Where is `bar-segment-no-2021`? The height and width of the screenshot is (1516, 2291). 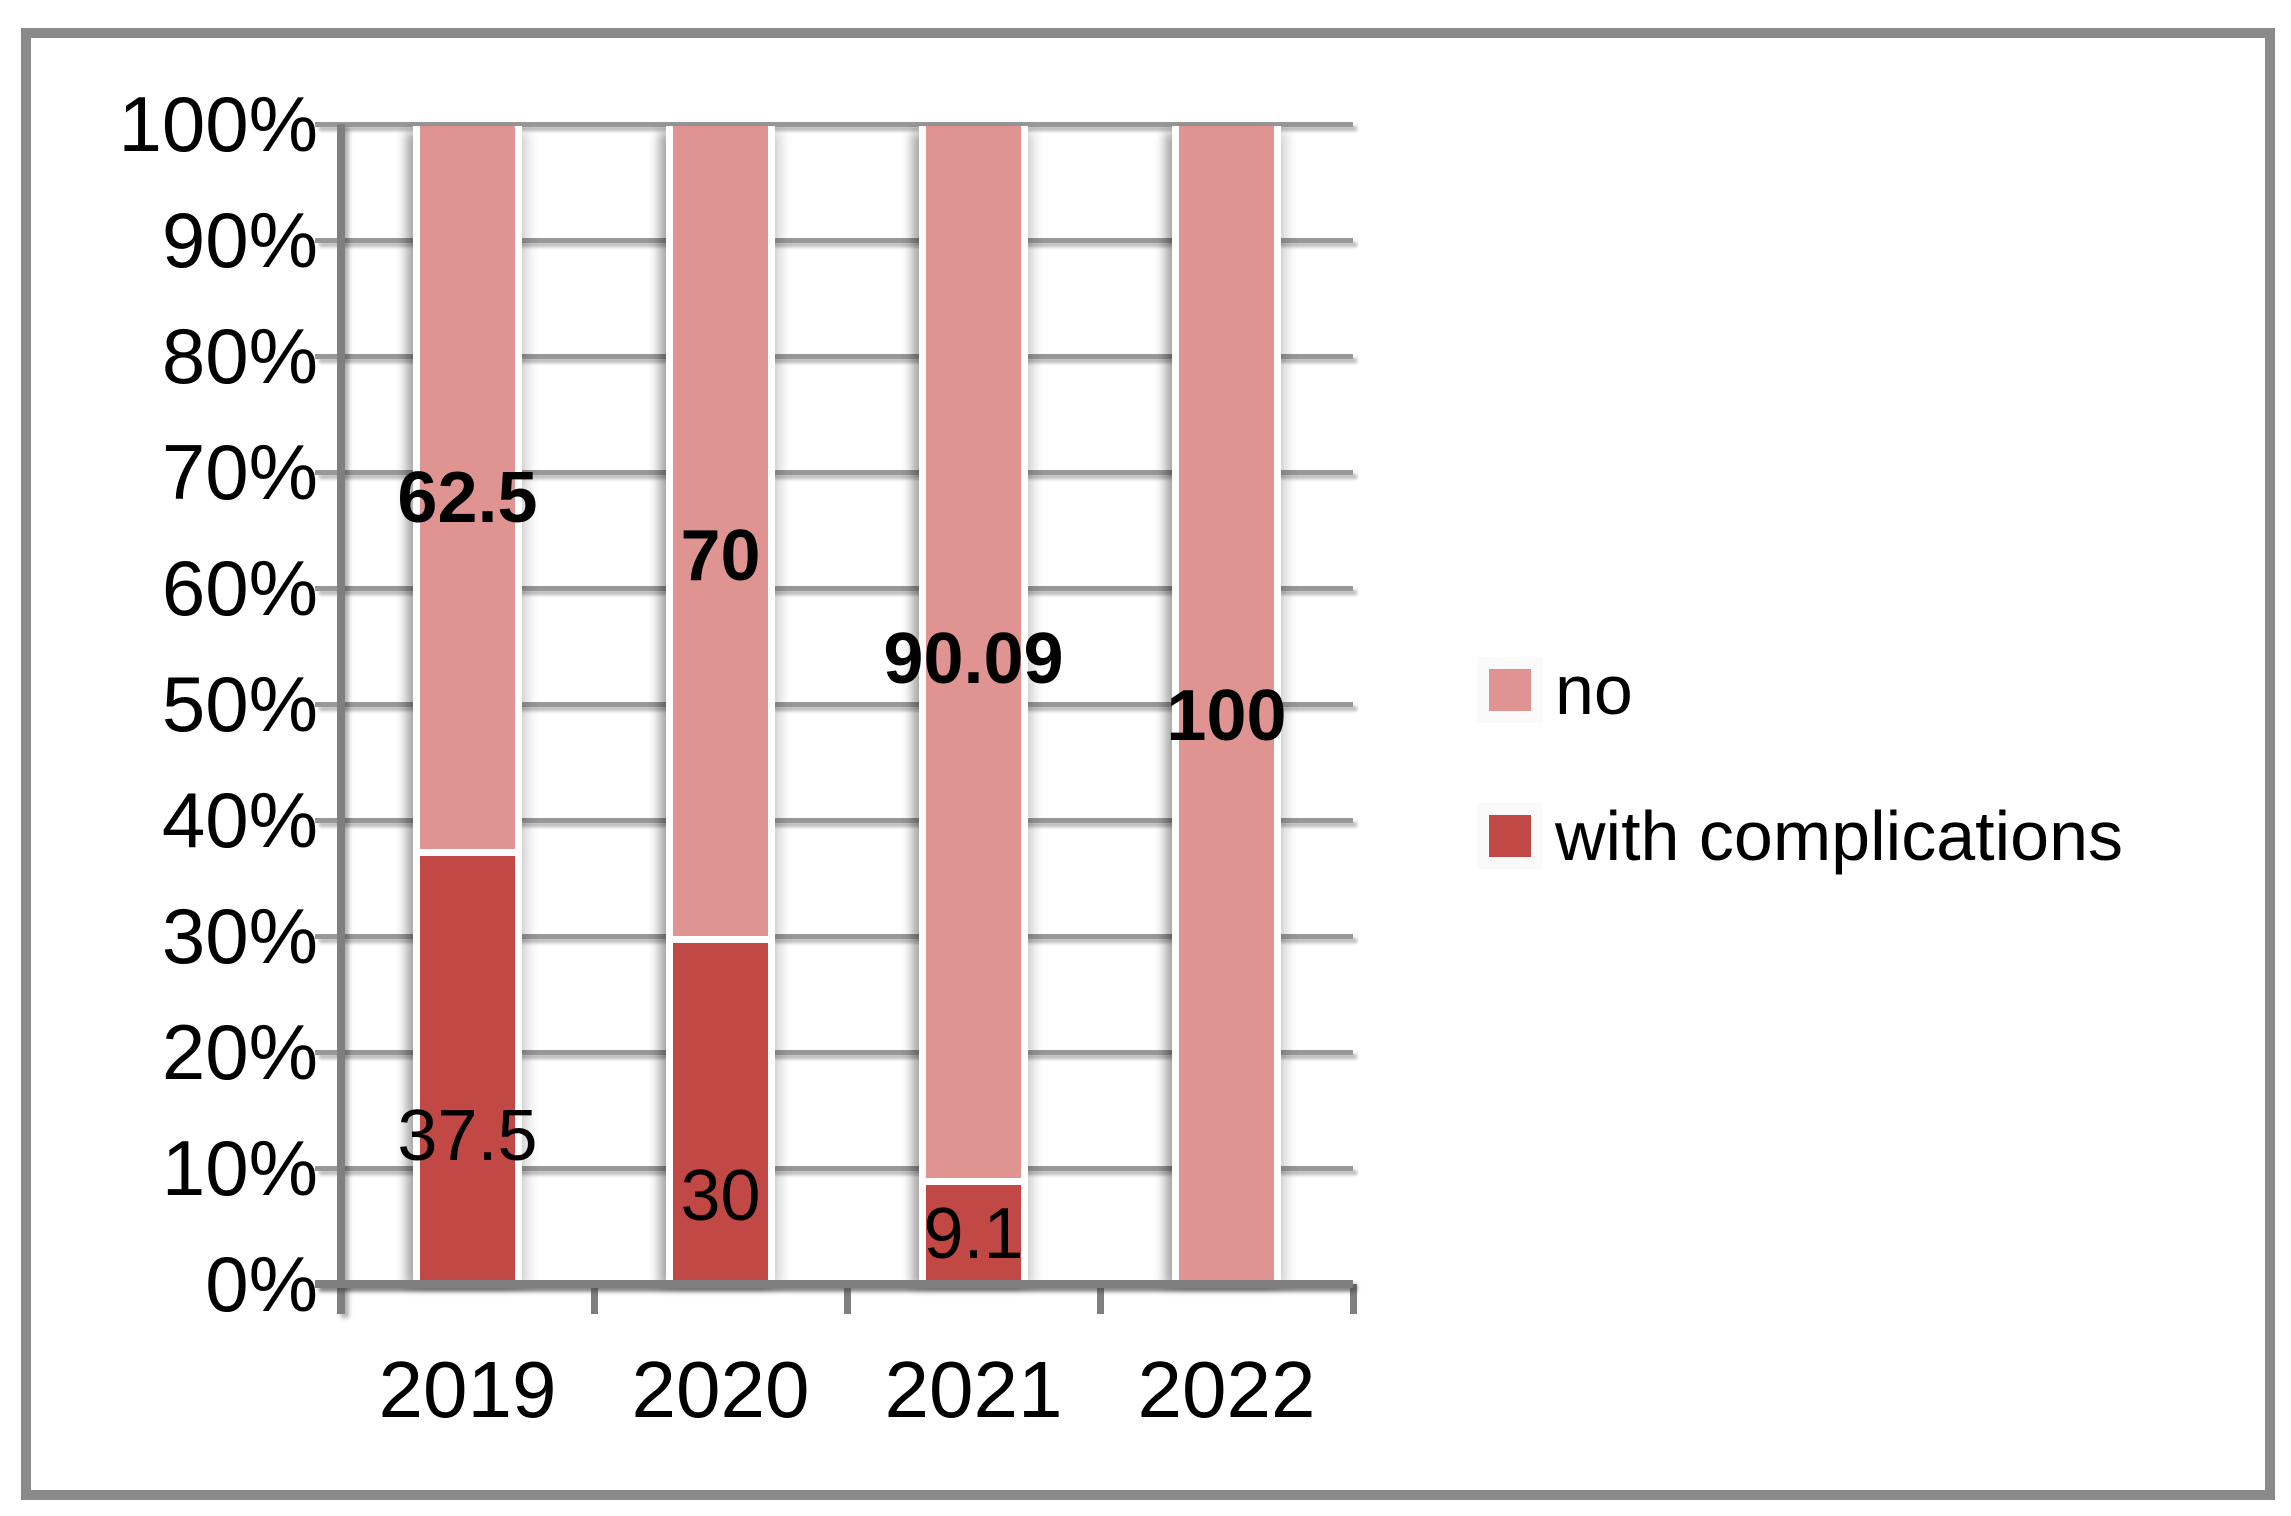
bar-segment-no-2021 is located at coordinates (973, 652).